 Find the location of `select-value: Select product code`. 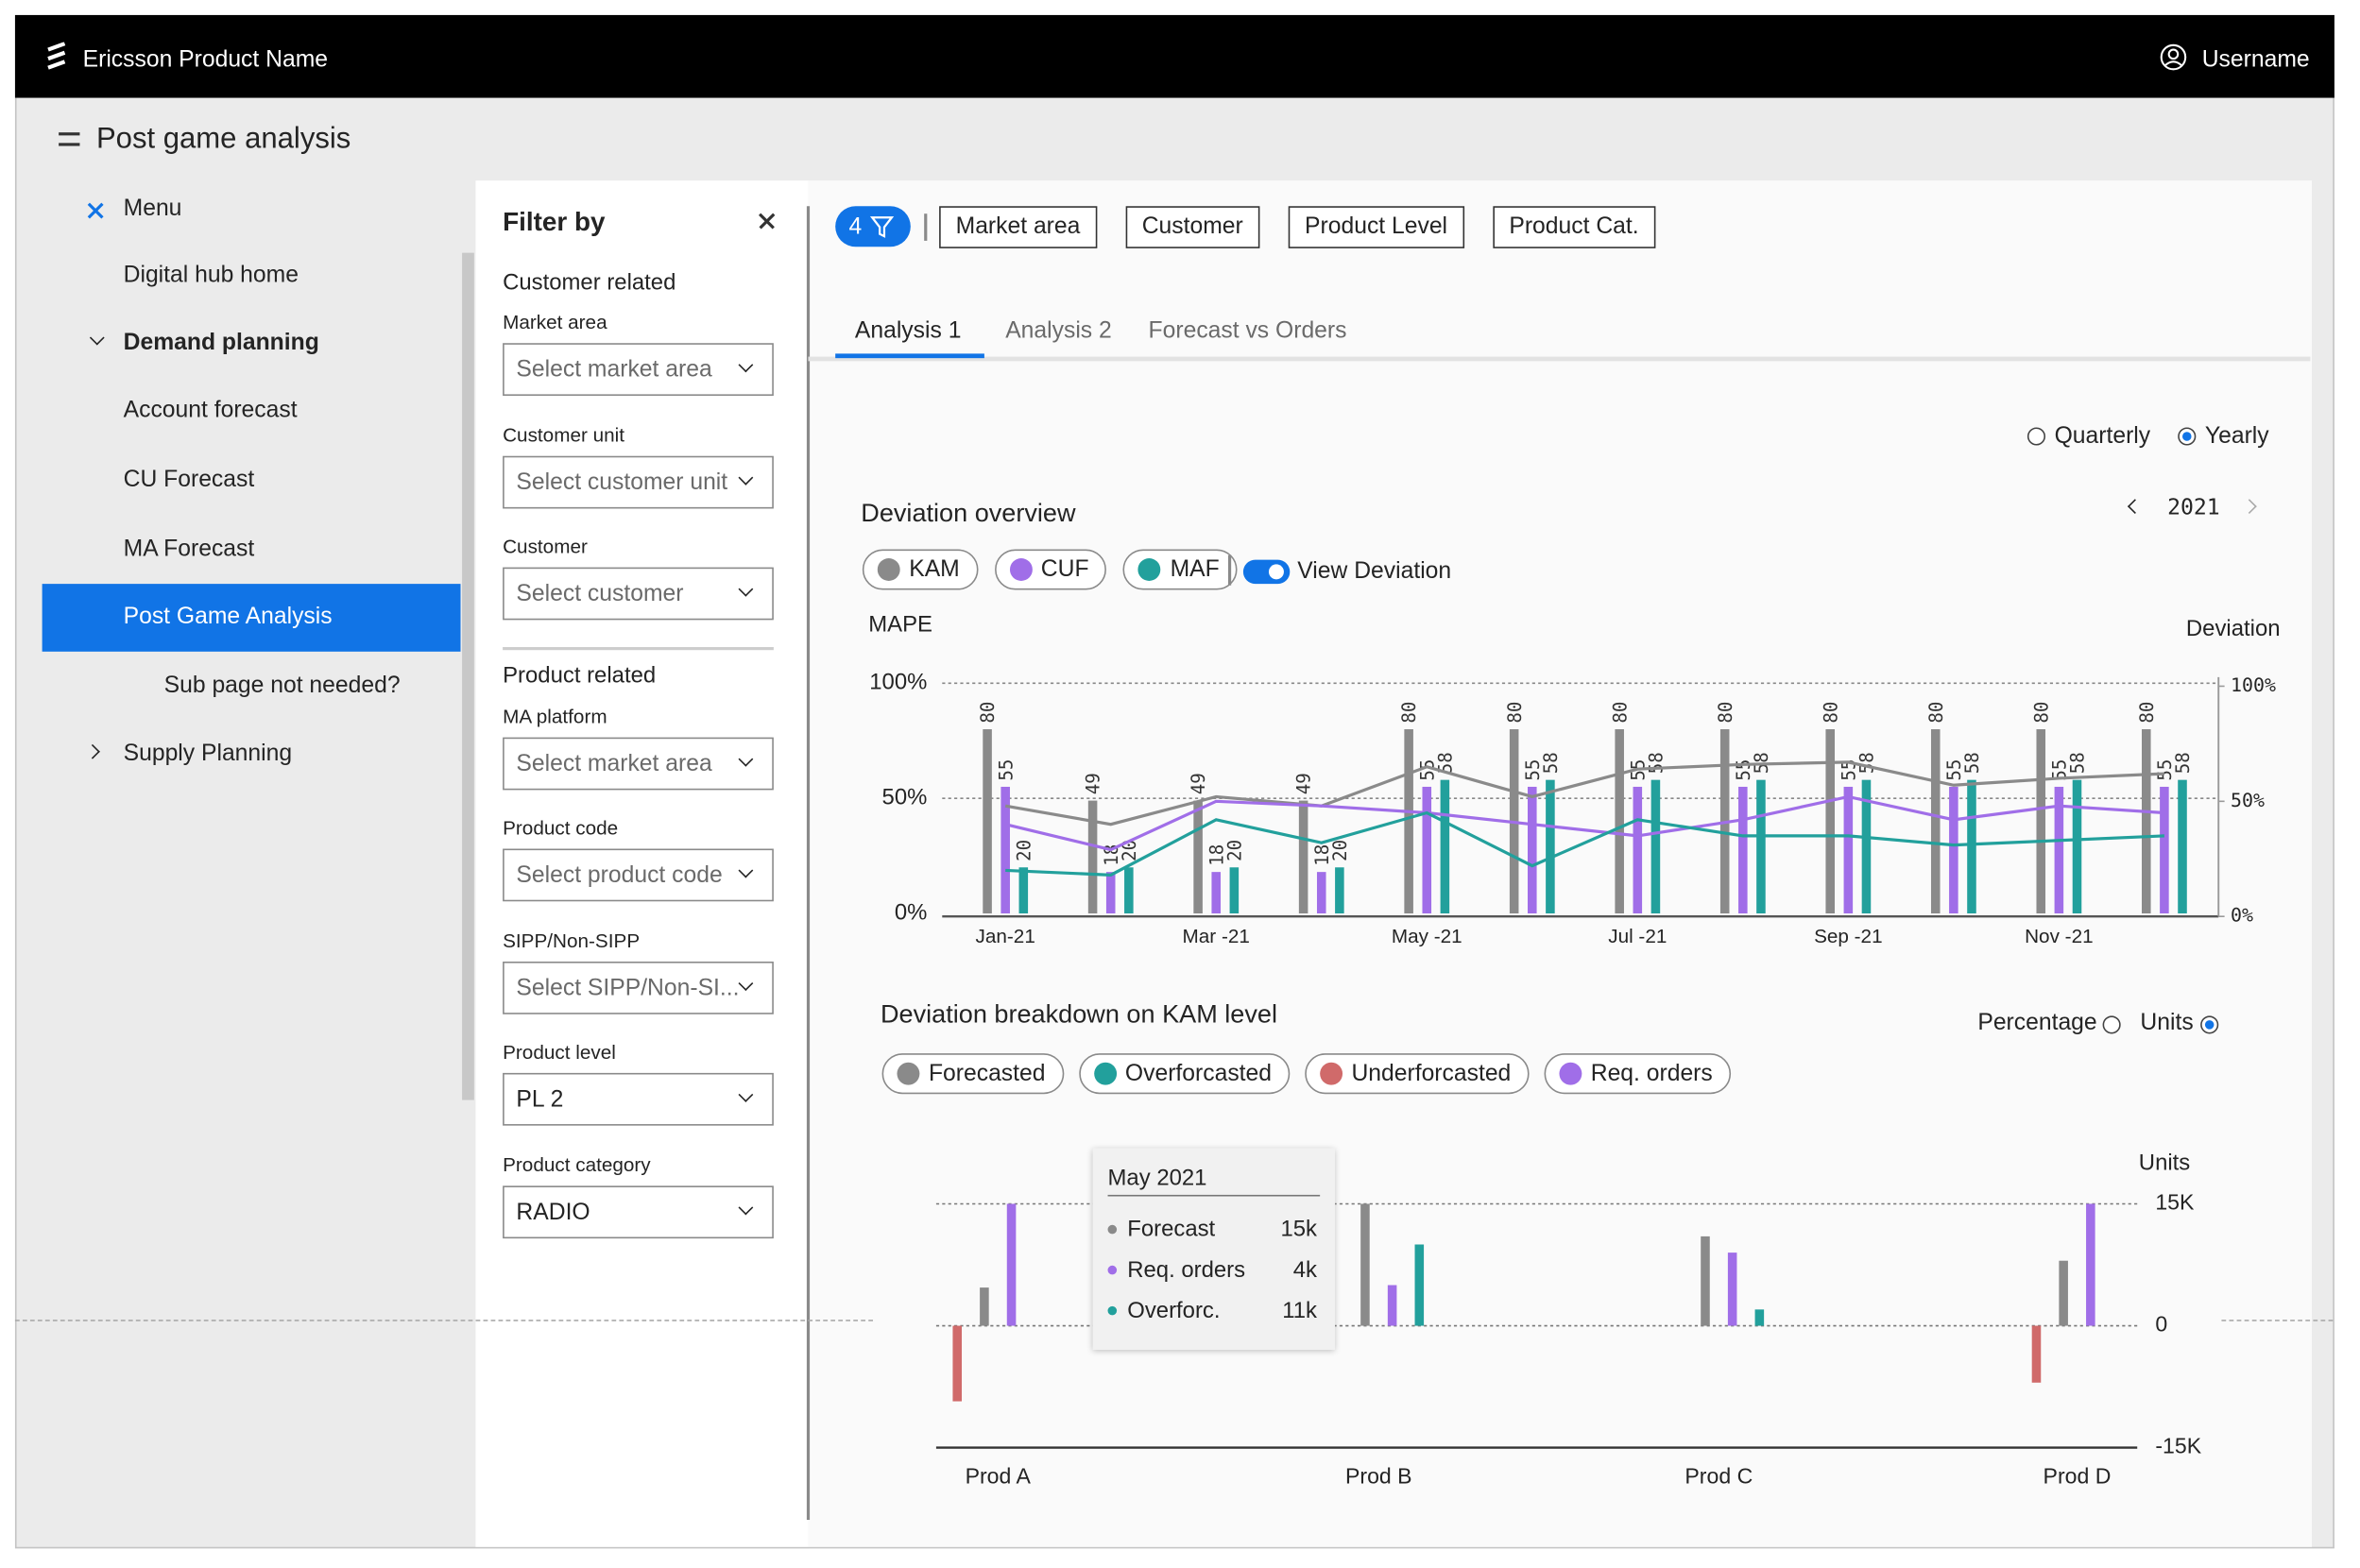

select-value: Select product code is located at coordinates (619, 874).